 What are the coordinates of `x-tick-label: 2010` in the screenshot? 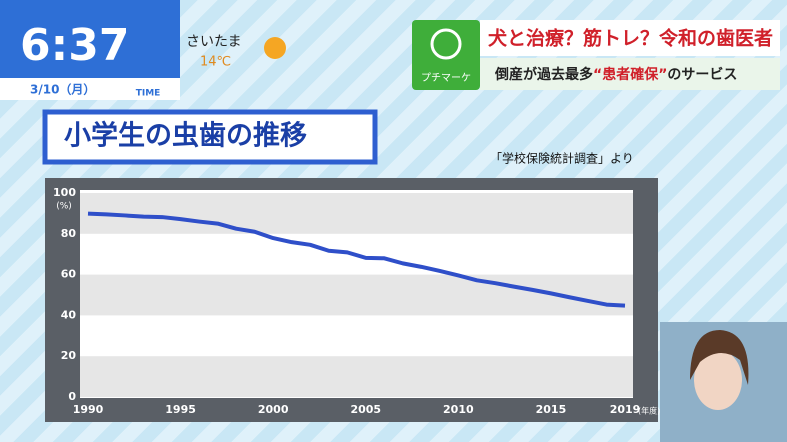 It's located at (458, 409).